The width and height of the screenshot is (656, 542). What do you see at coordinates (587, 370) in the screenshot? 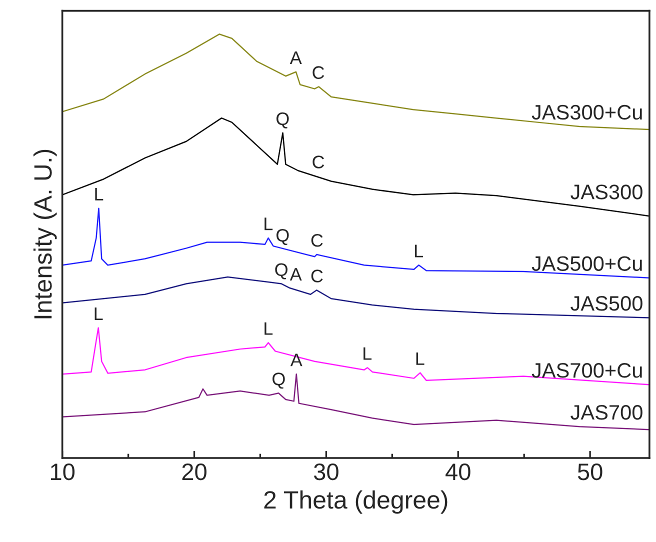
I see `series-label: JAS700+Cu` at bounding box center [587, 370].